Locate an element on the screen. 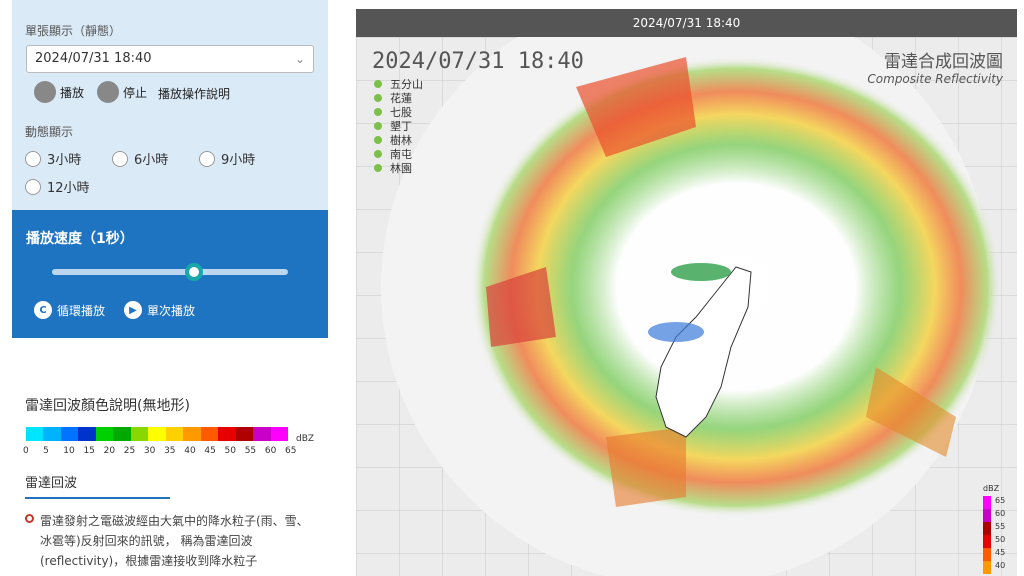 Image resolution: width=1024 pixels, height=576 pixels. station-label: 墾丁 is located at coordinates (401, 126).